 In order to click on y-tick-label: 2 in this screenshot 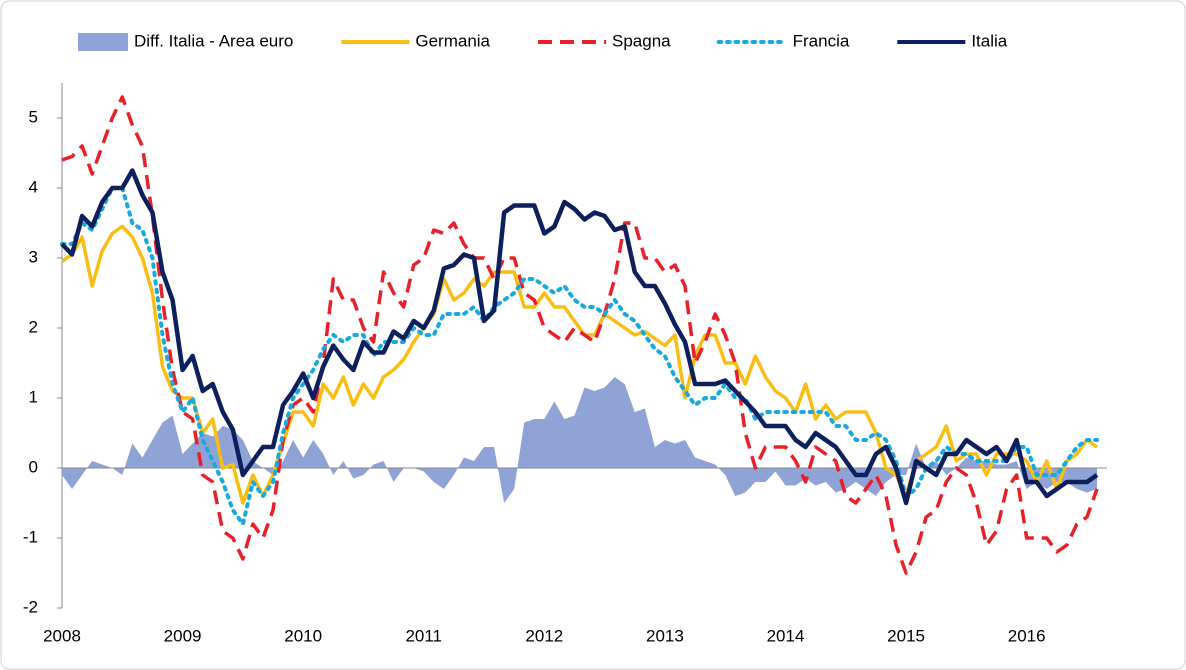, I will do `click(33, 326)`.